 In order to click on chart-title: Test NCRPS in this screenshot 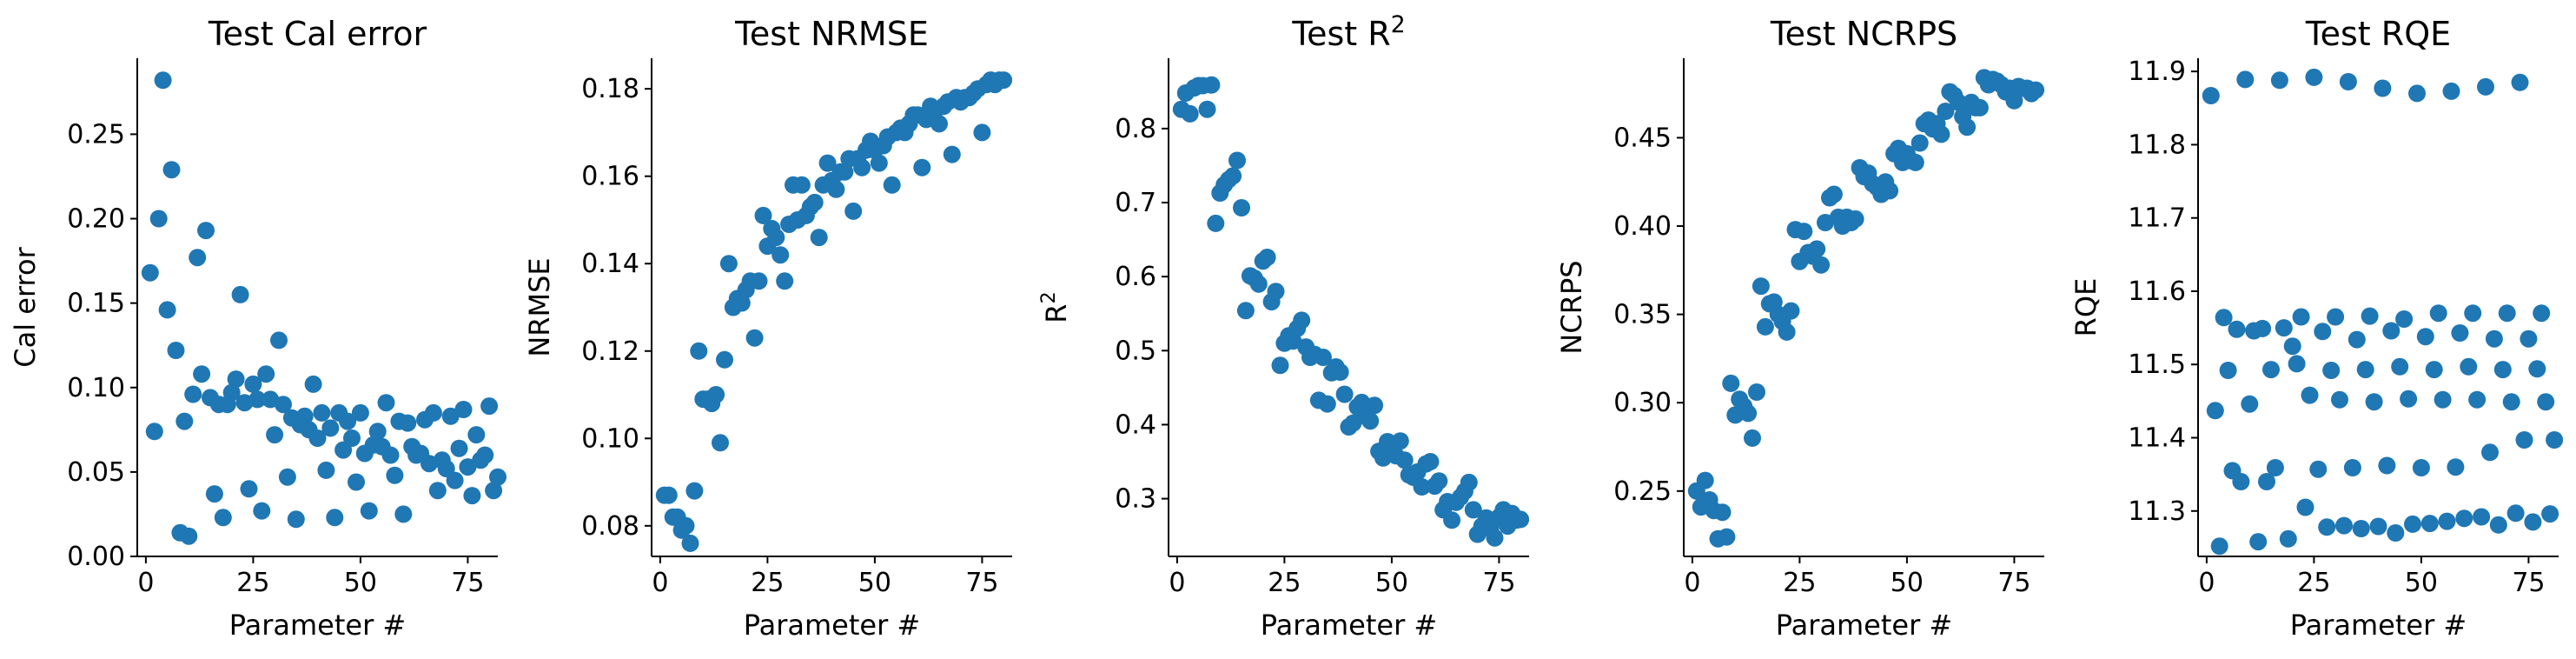, I will do `click(1863, 34)`.